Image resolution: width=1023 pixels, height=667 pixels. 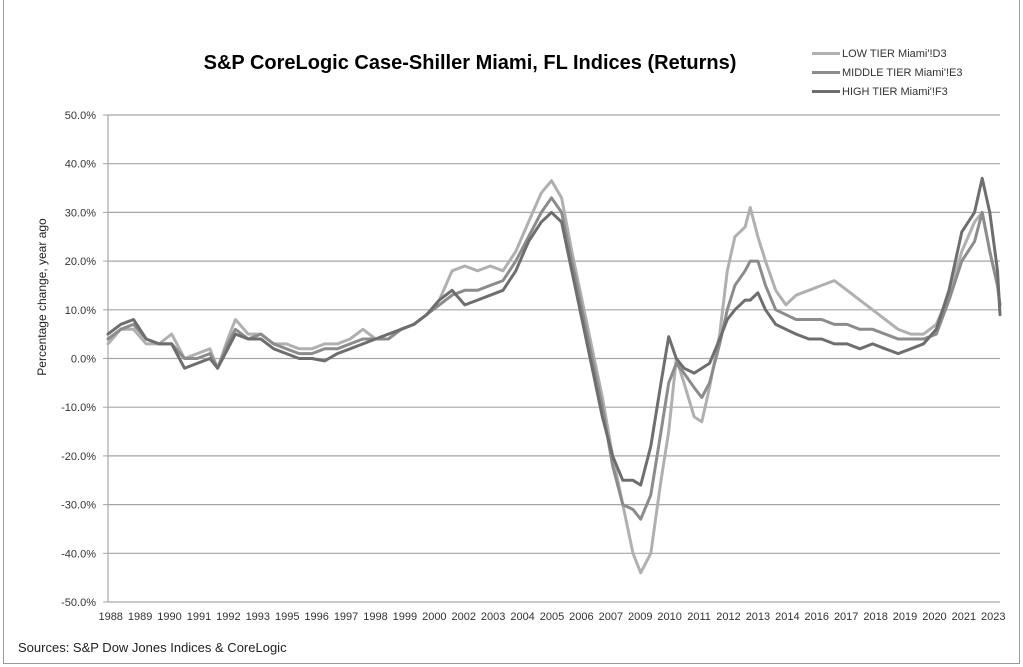 What do you see at coordinates (80, 213) in the screenshot?
I see `y-tick-label: 30.0%` at bounding box center [80, 213].